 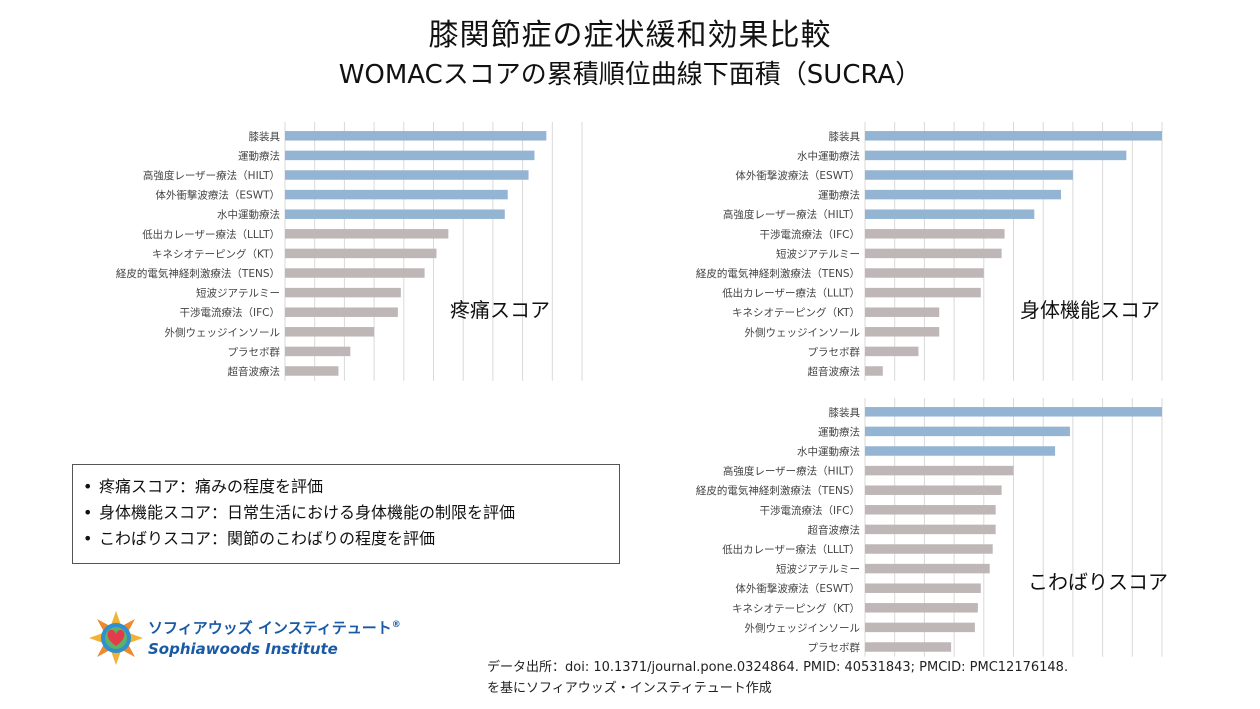 I want to click on brand-name-jp-text: ソフィアウッズ インスティテュート, so click(x=270, y=628).